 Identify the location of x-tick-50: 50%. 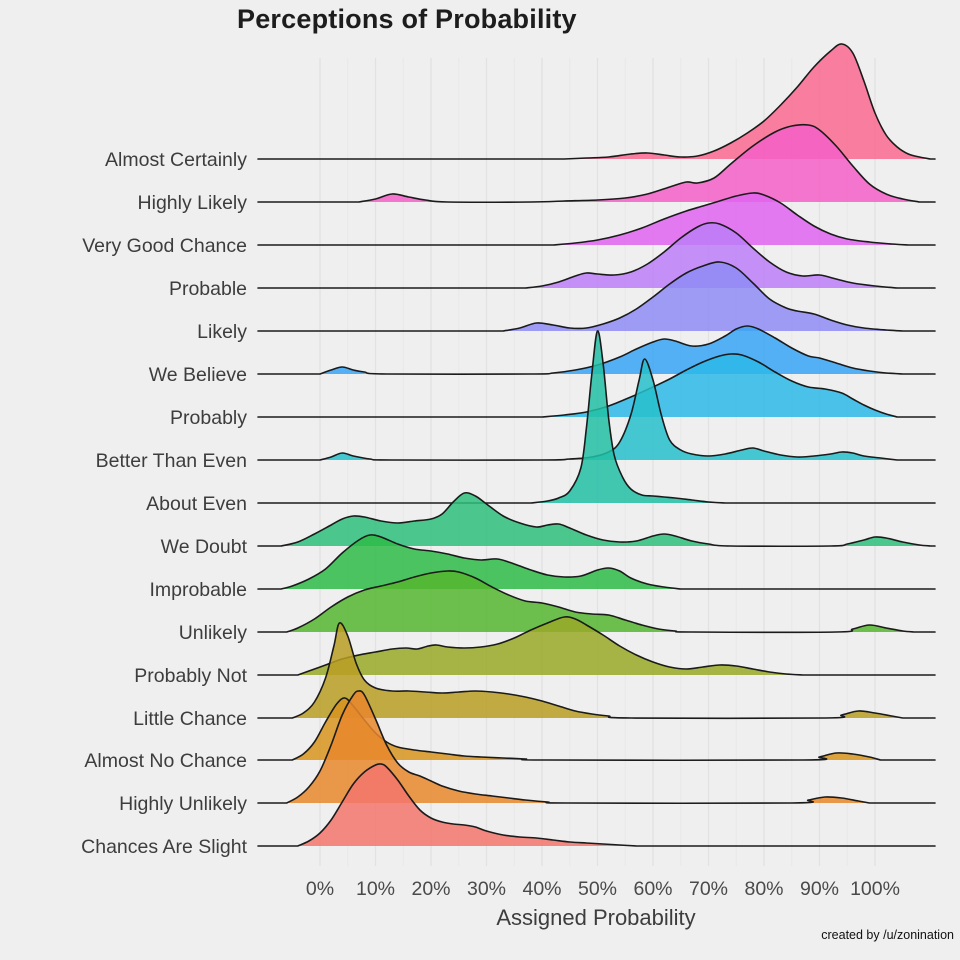
(597, 889).